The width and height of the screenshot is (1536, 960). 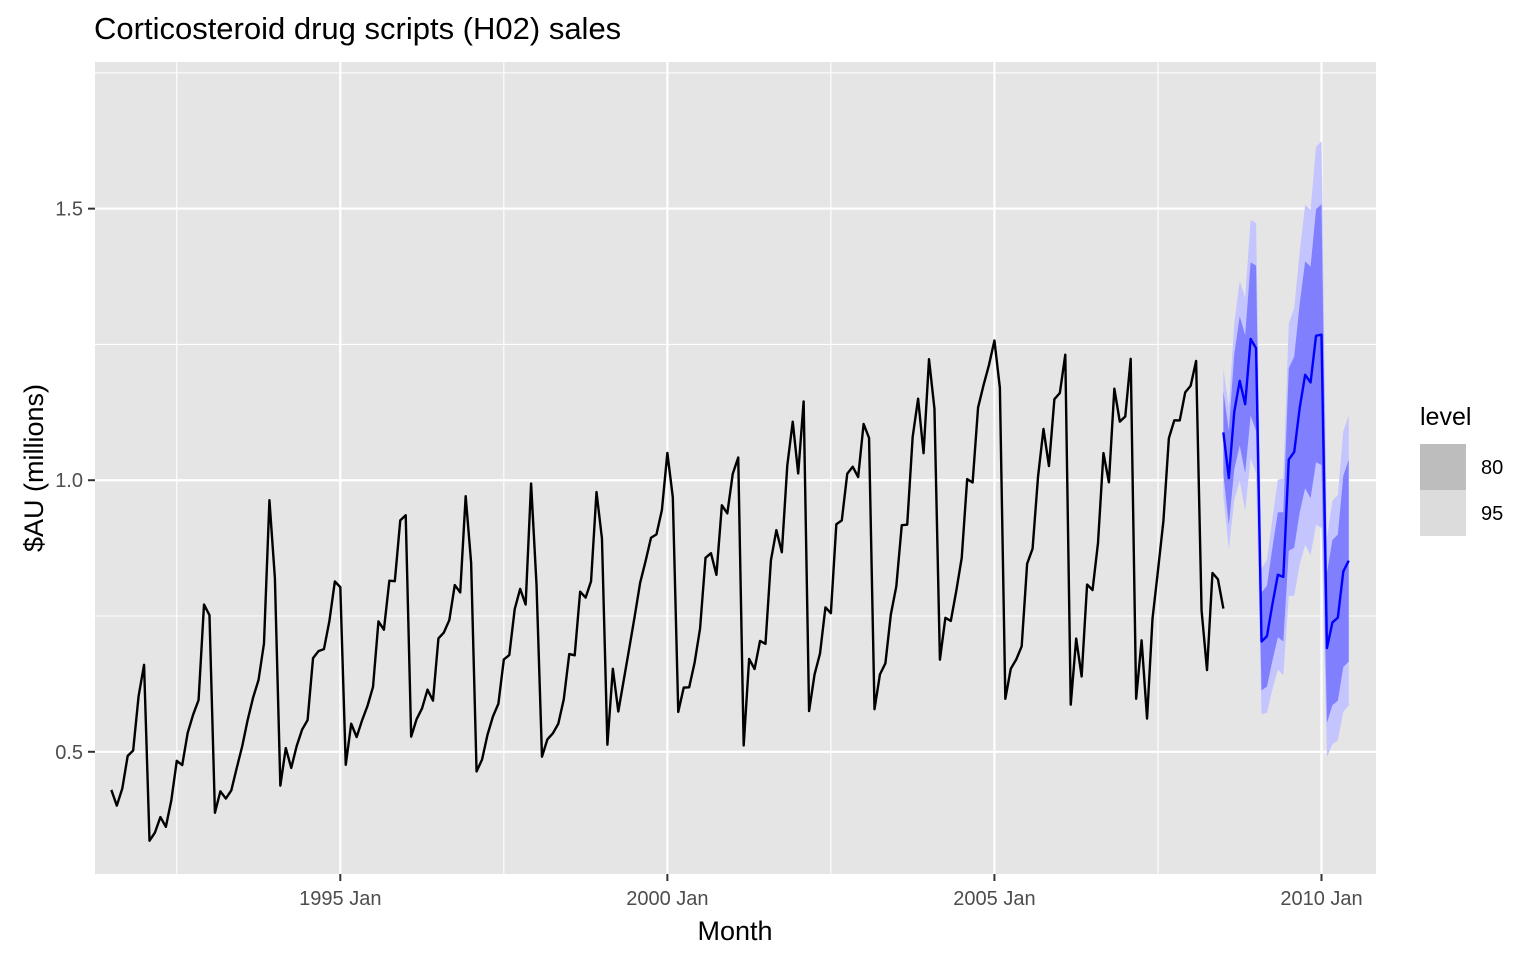 What do you see at coordinates (831, 892) in the screenshot?
I see `x-axis: 1995 Jan 2000 Jan 2005 Jan 2010 Jan` at bounding box center [831, 892].